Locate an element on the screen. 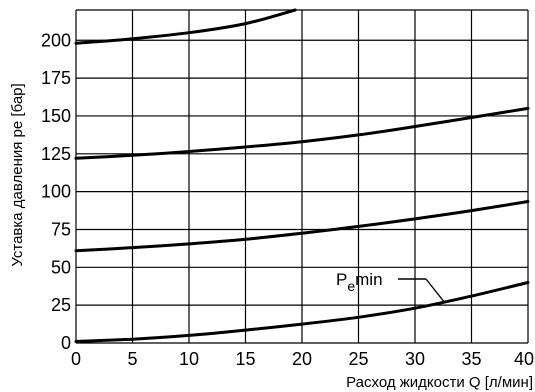 The height and width of the screenshot is (392, 535). x-tick-label: 30 is located at coordinates (415, 359).